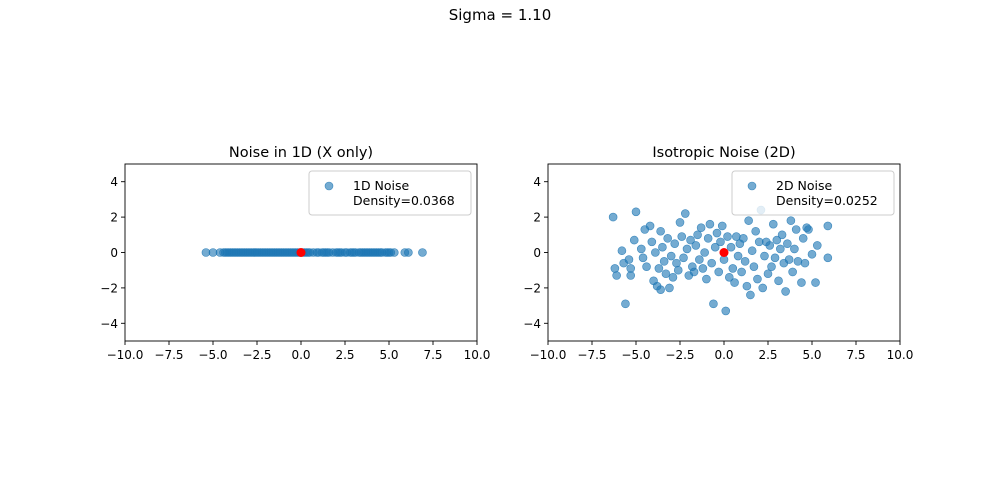  Describe the element at coordinates (855, 355) in the screenshot. I see `x-tick-label: 7.5` at that location.